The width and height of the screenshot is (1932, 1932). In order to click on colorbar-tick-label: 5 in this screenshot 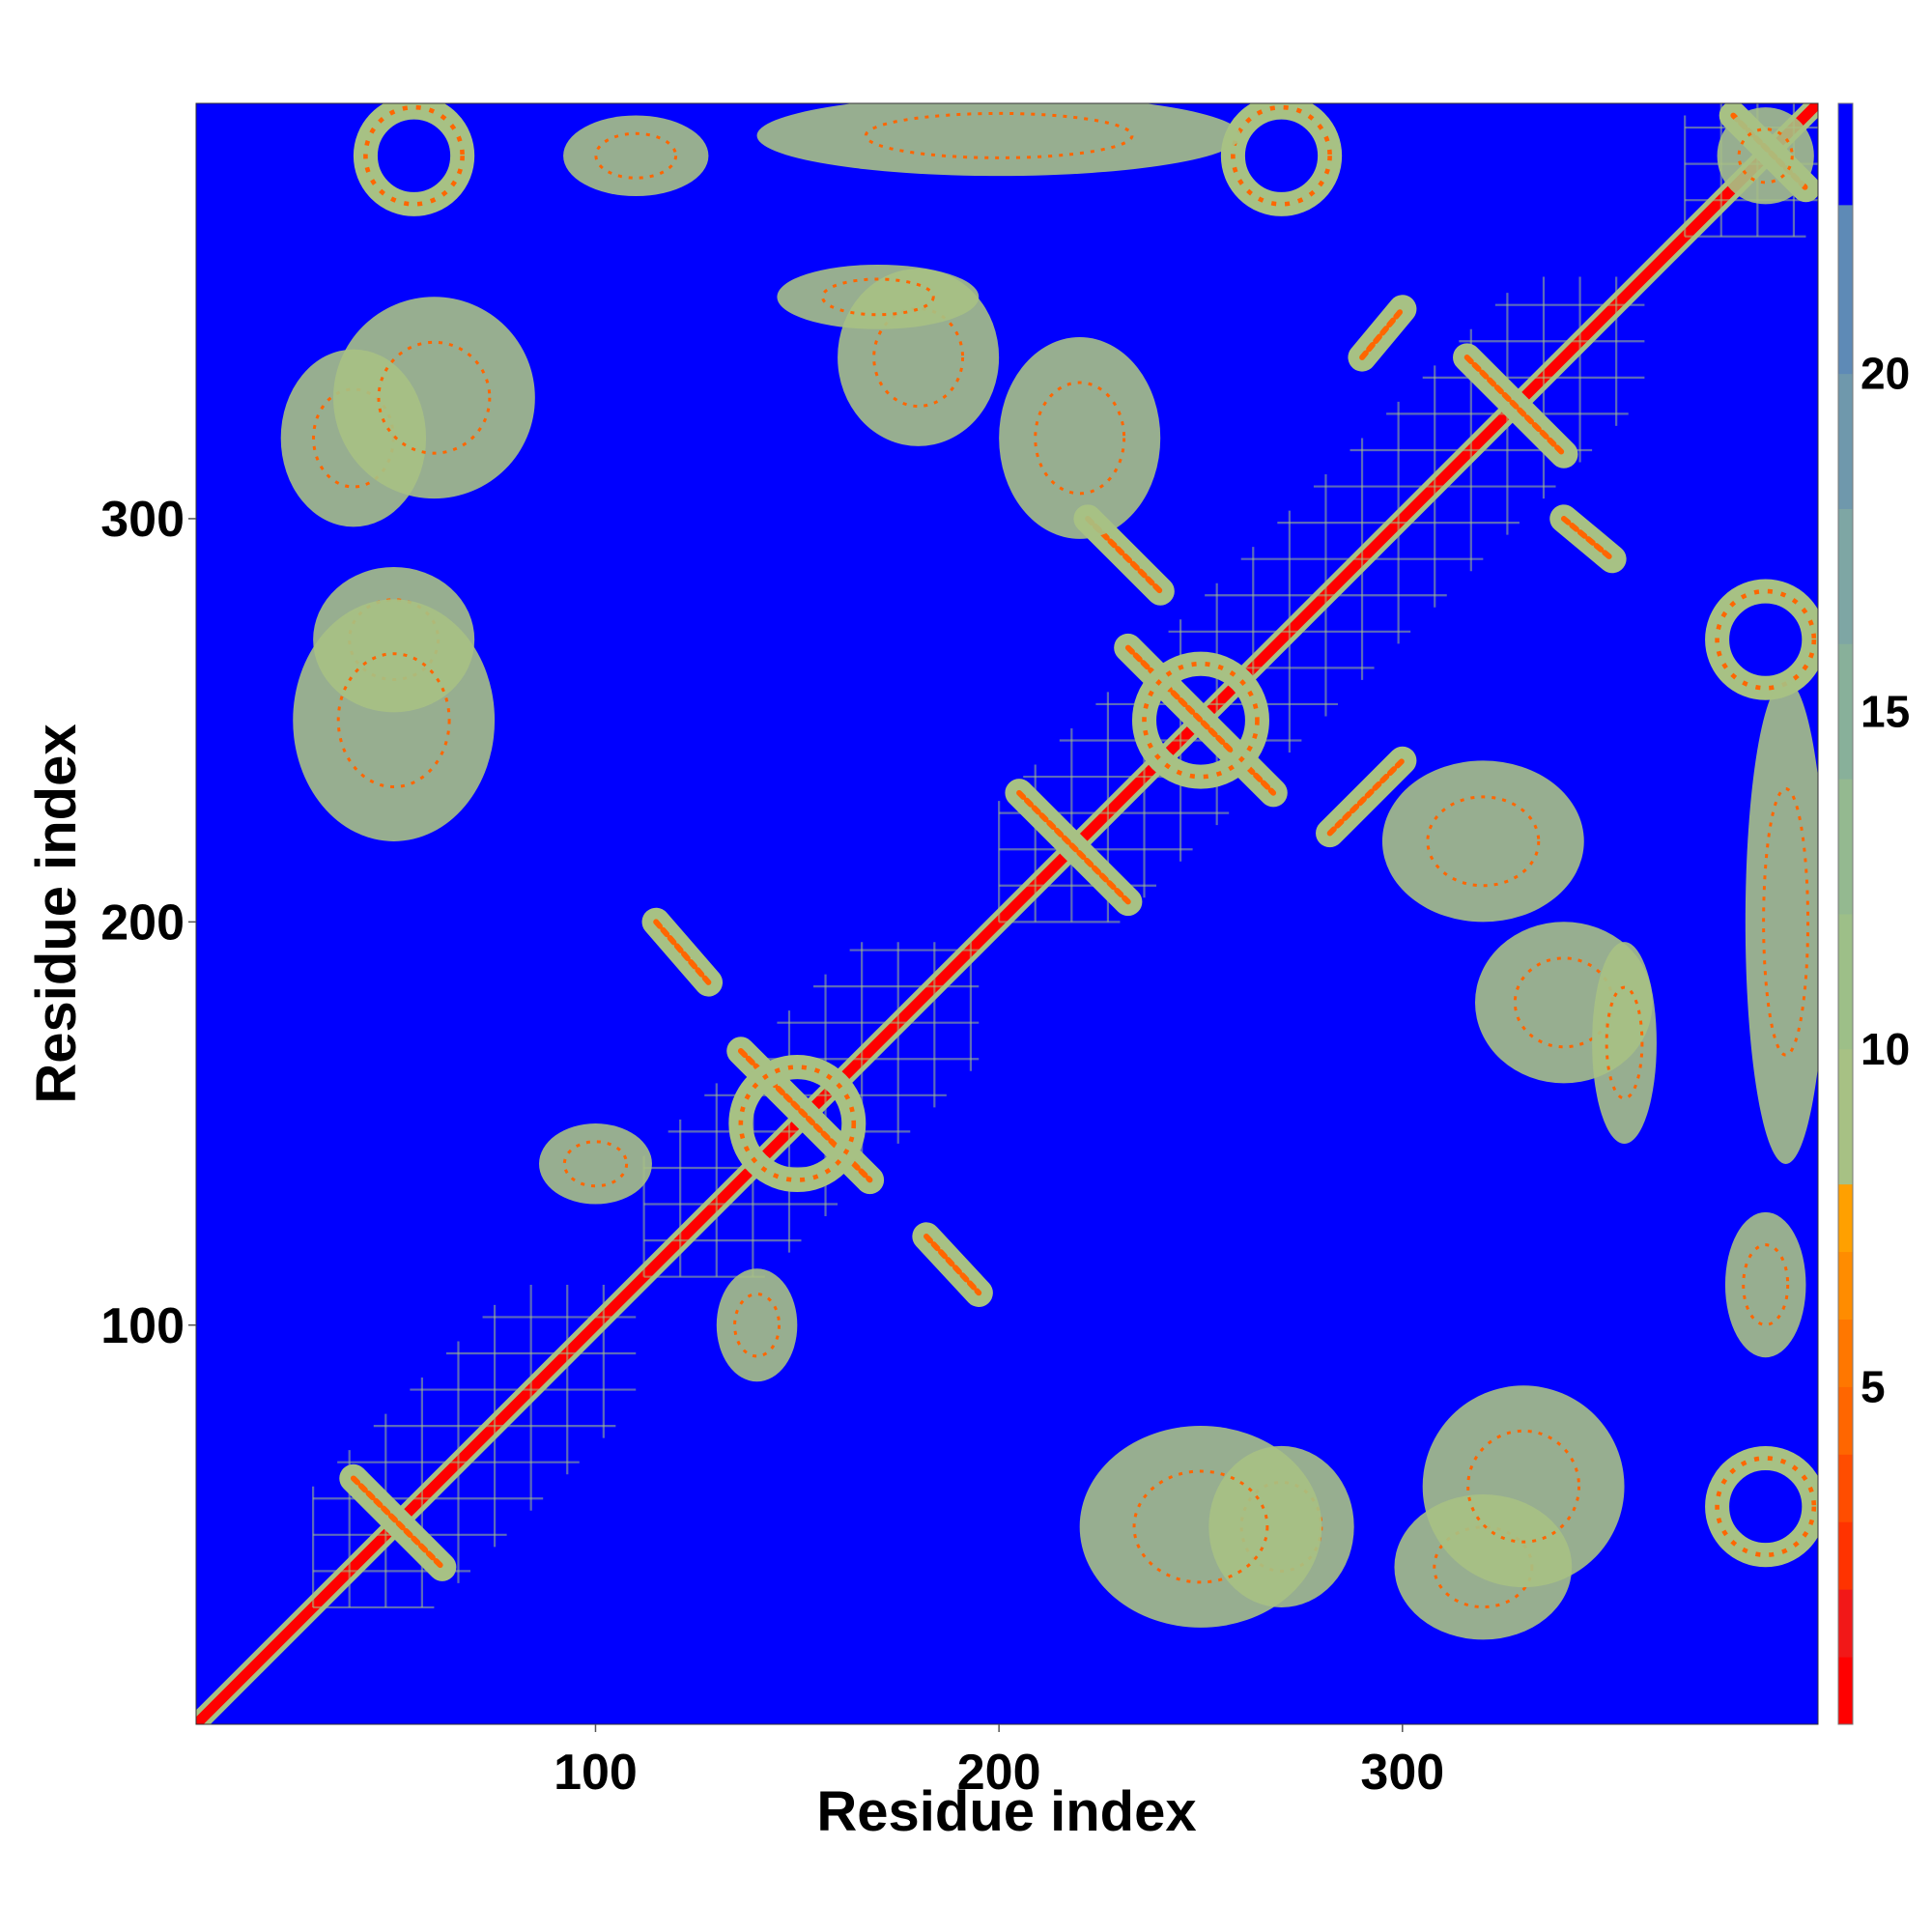, I will do `click(1873, 1386)`.